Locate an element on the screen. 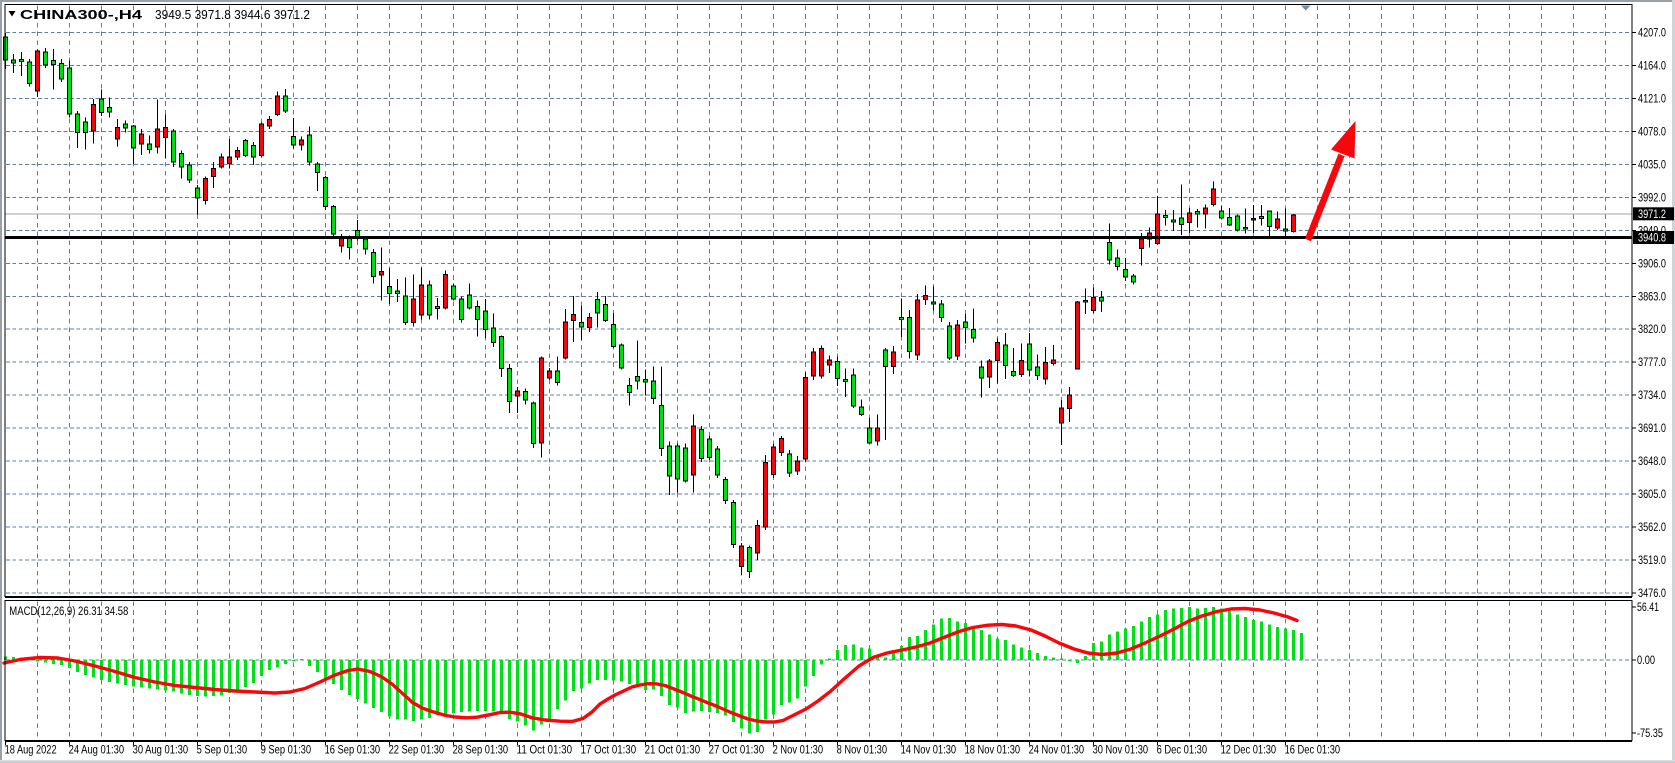 Image resolution: width=1675 pixels, height=763 pixels. svg-text: 24 Nov 01:30 is located at coordinates (1057, 751).